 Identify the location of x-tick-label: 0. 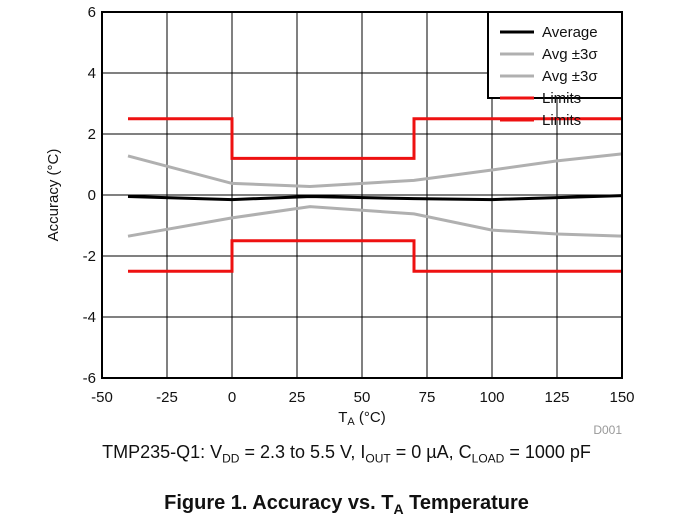
(232, 397).